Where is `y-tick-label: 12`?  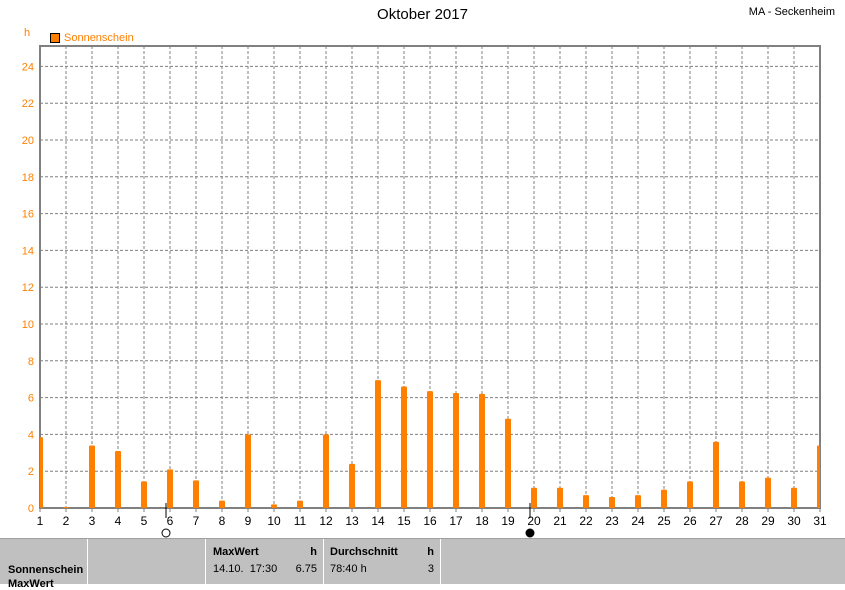 y-tick-label: 12 is located at coordinates (28, 288).